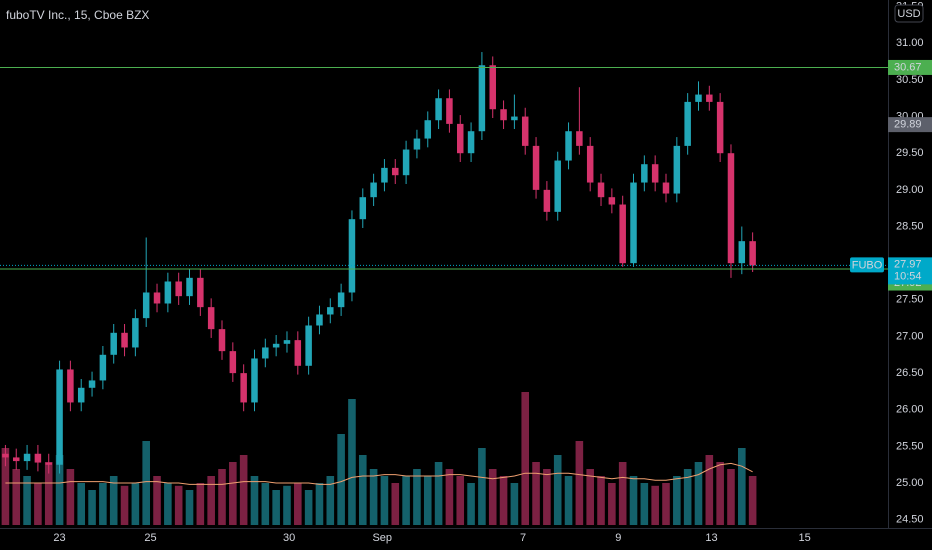 The height and width of the screenshot is (550, 932). I want to click on x-tick-label: 25, so click(150, 538).